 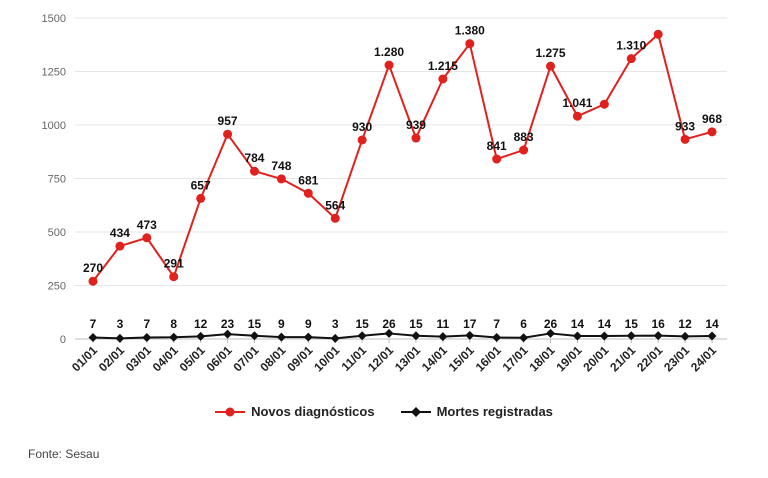 What do you see at coordinates (497, 146) in the screenshot?
I see `data-label: 841` at bounding box center [497, 146].